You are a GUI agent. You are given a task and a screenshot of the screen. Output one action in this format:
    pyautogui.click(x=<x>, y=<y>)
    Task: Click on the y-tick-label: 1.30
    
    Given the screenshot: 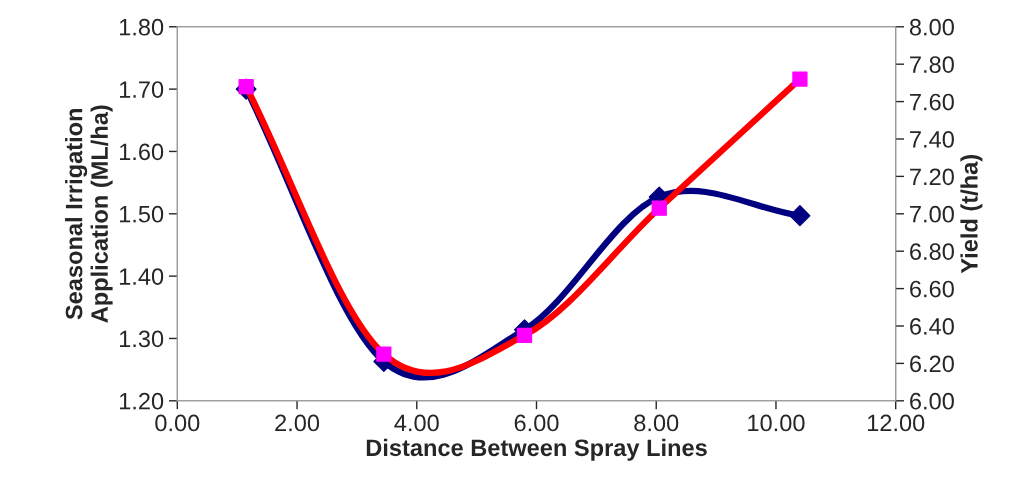 What is the action you would take?
    pyautogui.click(x=141, y=339)
    